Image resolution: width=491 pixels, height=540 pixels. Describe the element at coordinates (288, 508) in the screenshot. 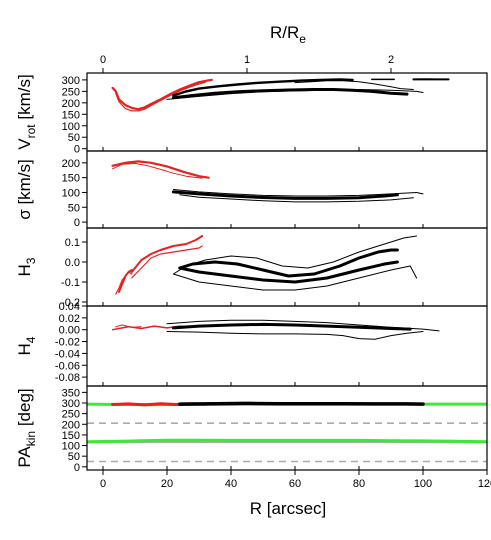

I see `x-axis-title: R [arcsec]` at that location.